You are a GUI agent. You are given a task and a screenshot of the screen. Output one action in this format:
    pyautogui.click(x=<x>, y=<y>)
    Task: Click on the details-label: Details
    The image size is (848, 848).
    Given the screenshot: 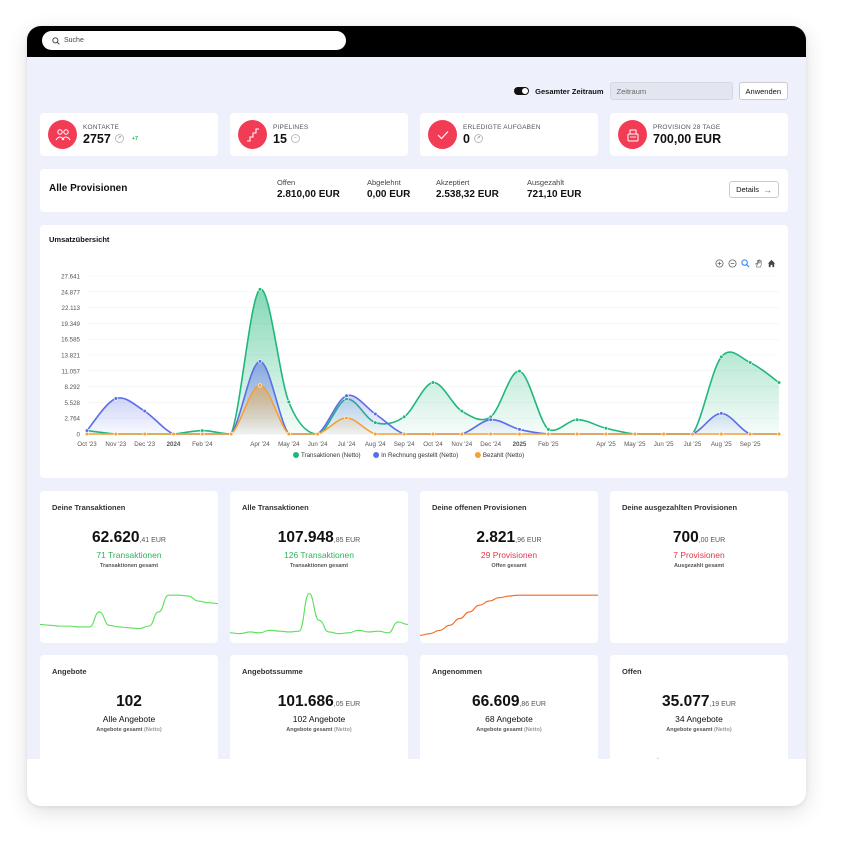 What is the action you would take?
    pyautogui.click(x=747, y=189)
    